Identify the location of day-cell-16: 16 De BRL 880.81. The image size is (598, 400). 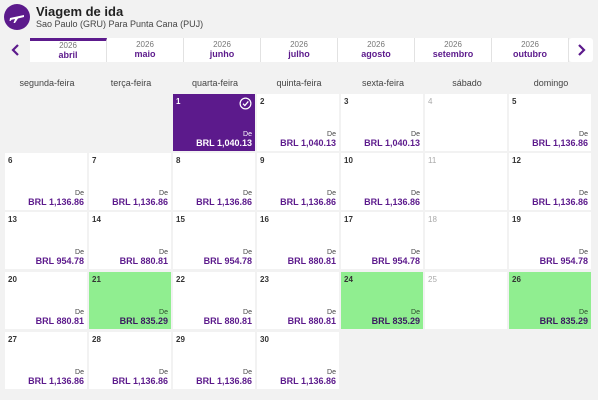
(298, 240).